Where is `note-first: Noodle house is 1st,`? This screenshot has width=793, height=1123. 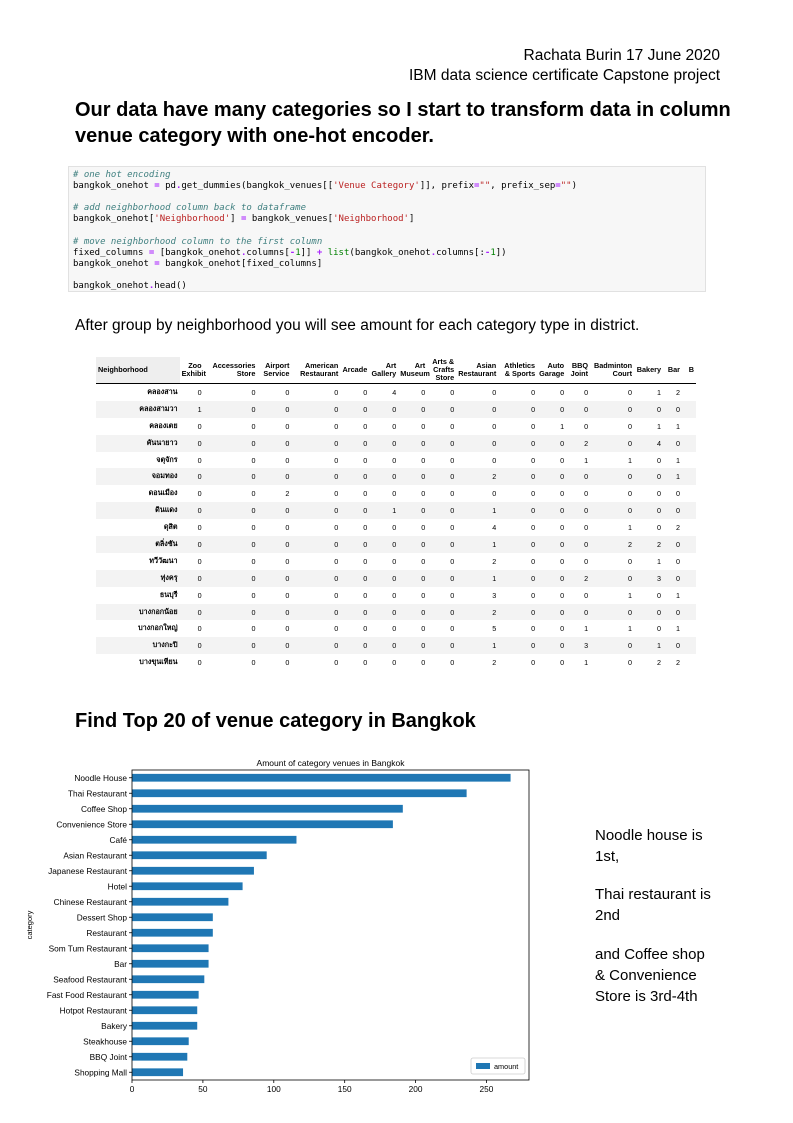 note-first: Noodle house is 1st, is located at coordinates (649, 846).